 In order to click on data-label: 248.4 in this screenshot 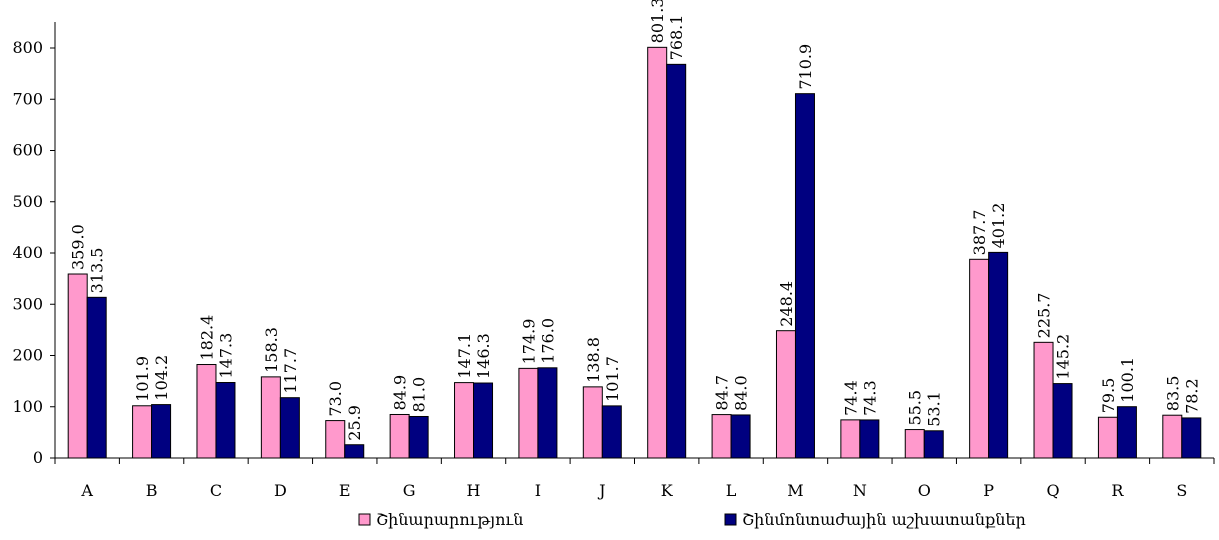, I will do `click(786, 304)`.